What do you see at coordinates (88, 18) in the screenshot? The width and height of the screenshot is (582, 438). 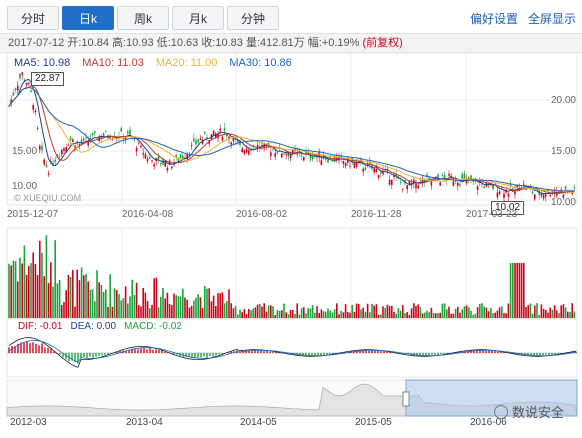 I see `tab-daily-k: 日k` at bounding box center [88, 18].